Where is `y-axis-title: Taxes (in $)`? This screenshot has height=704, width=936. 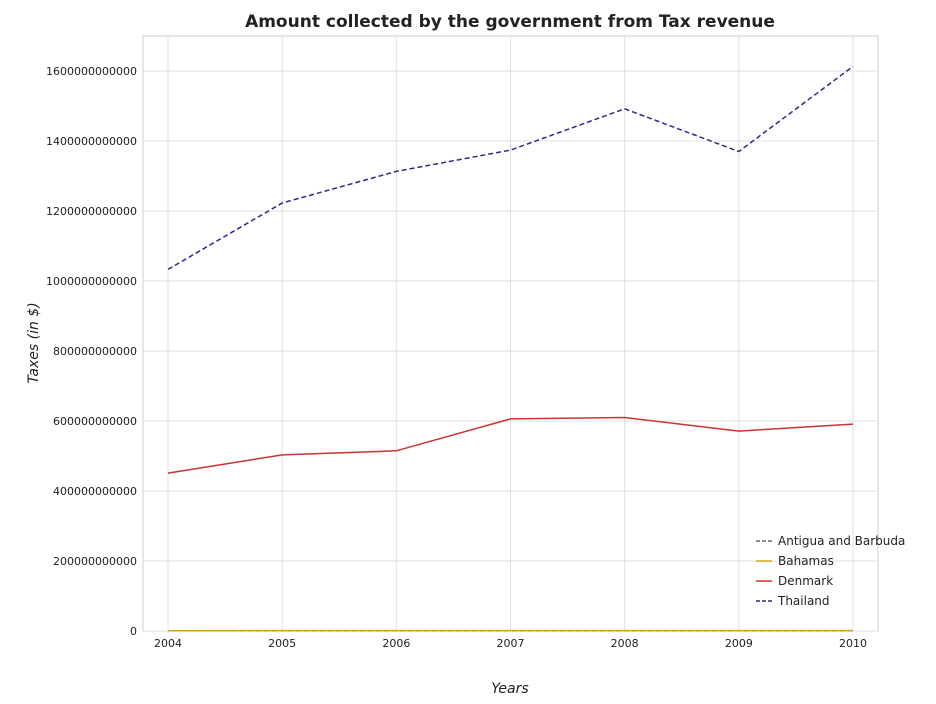 y-axis-title: Taxes (in $) is located at coordinates (34, 342).